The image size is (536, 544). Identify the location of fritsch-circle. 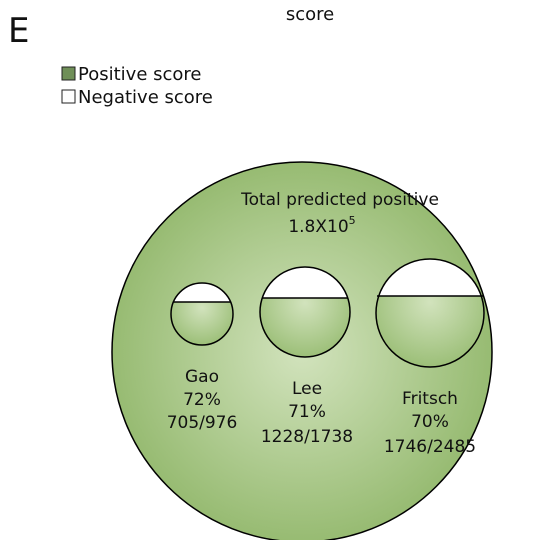
(430, 313).